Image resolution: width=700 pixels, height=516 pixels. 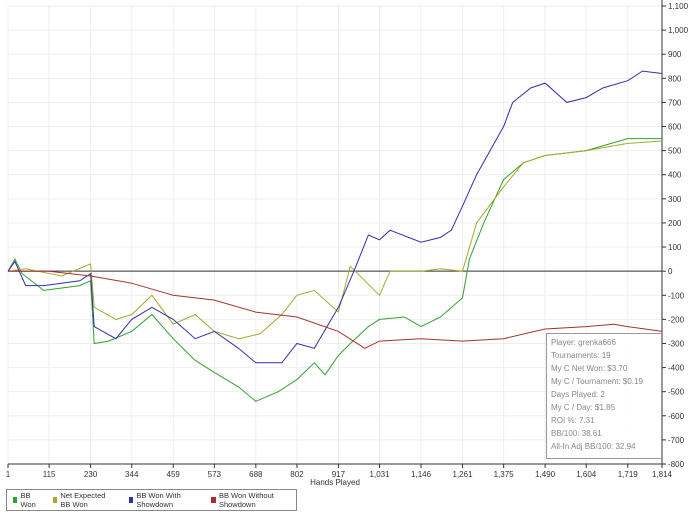 What do you see at coordinates (256, 474) in the screenshot?
I see `x-tick-label: 688` at bounding box center [256, 474].